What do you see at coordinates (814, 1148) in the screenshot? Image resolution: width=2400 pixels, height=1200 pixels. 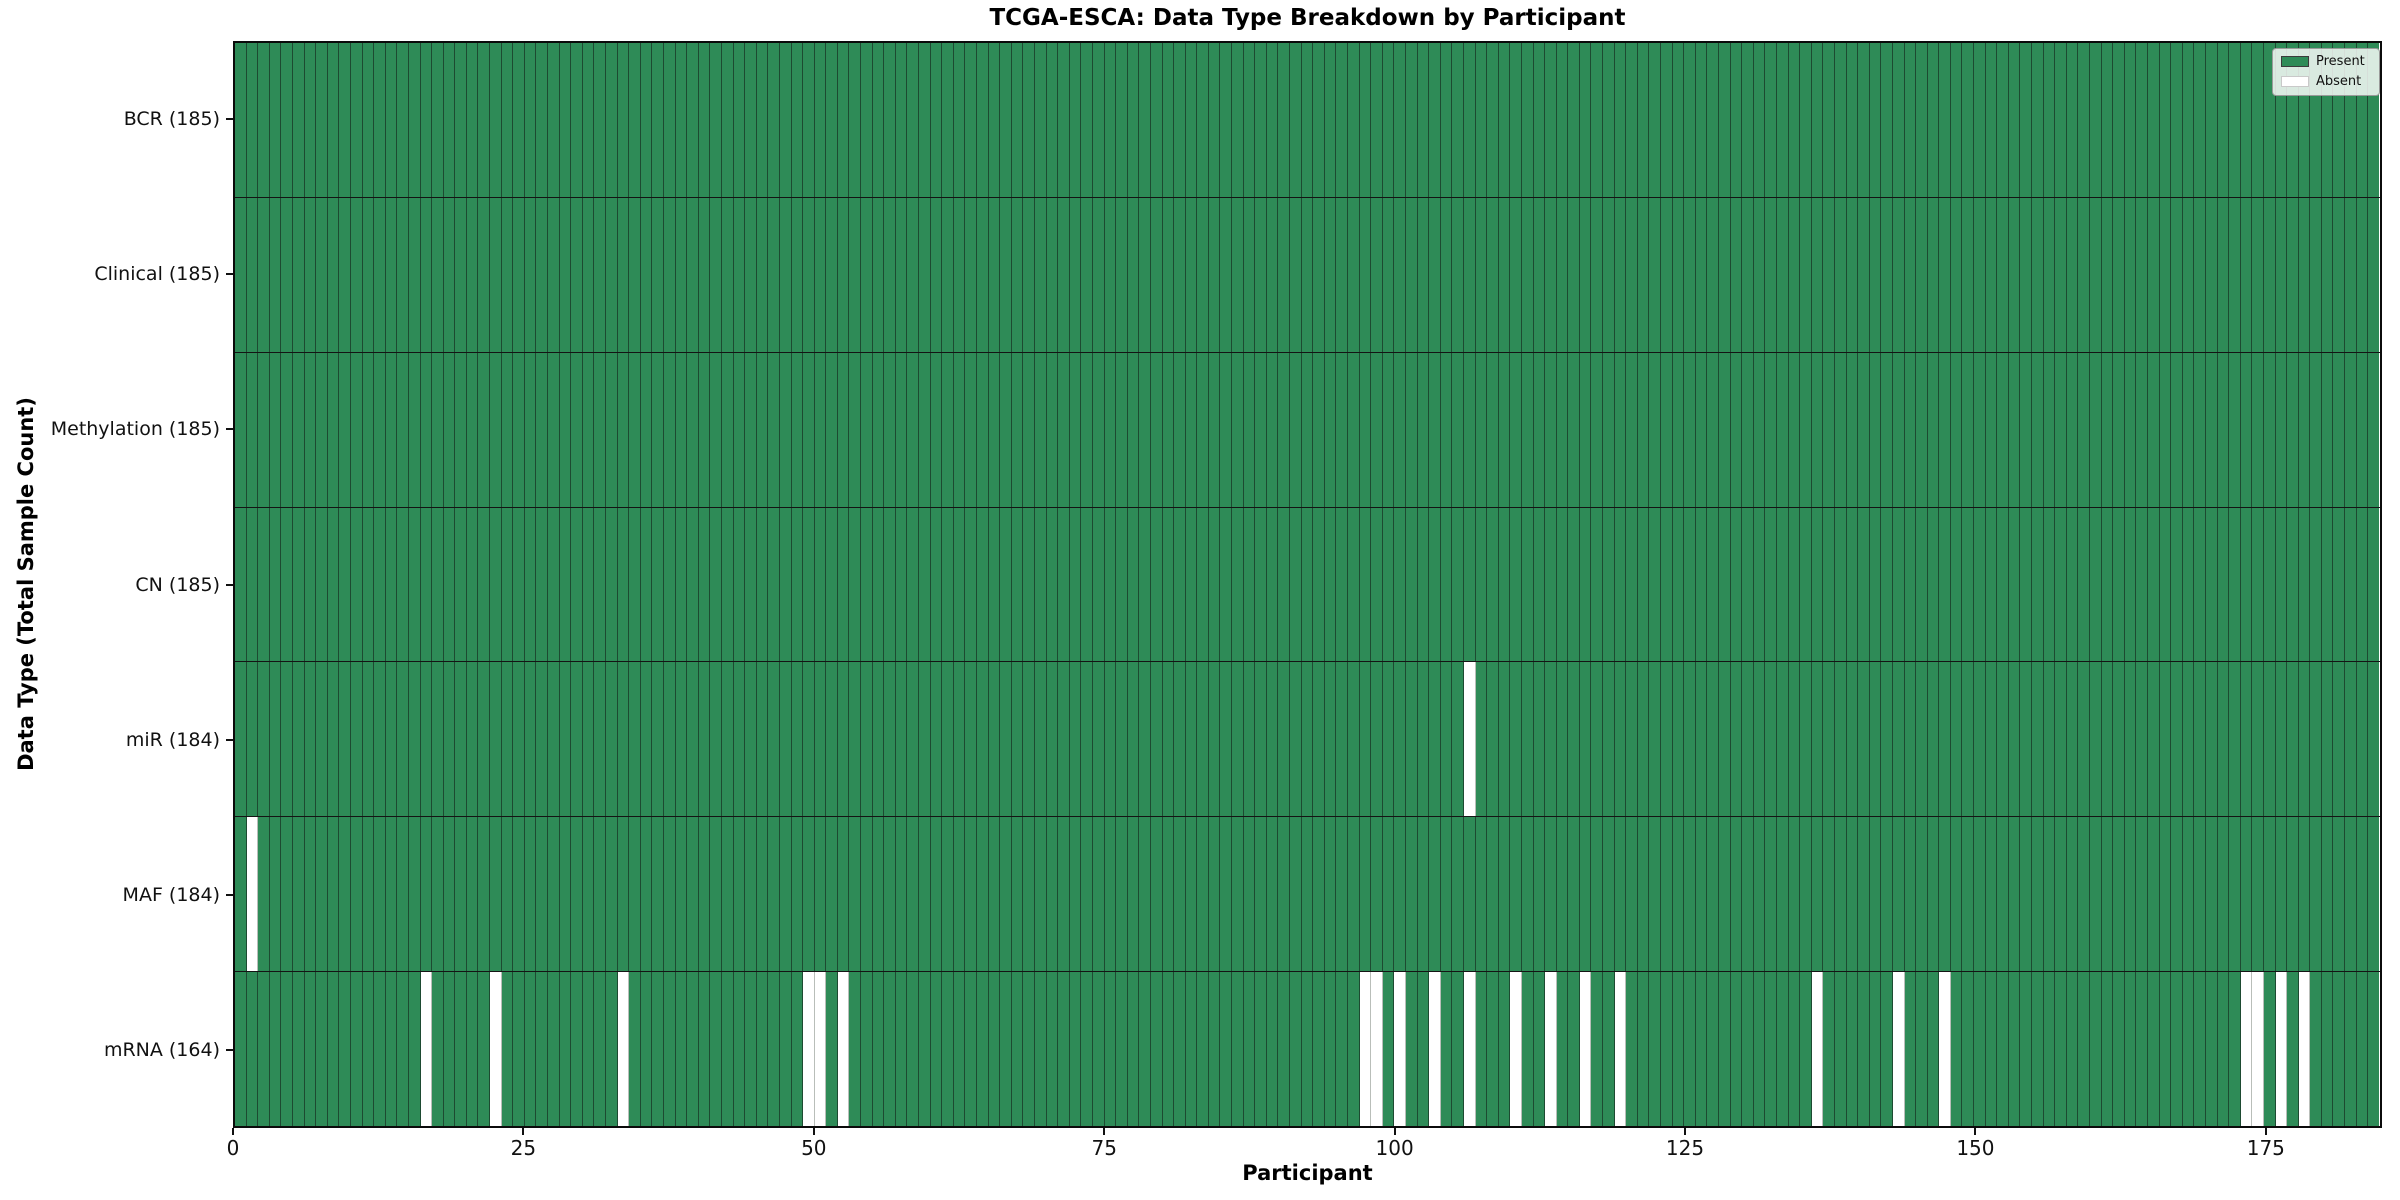 I see `x-tick-label: 50` at bounding box center [814, 1148].